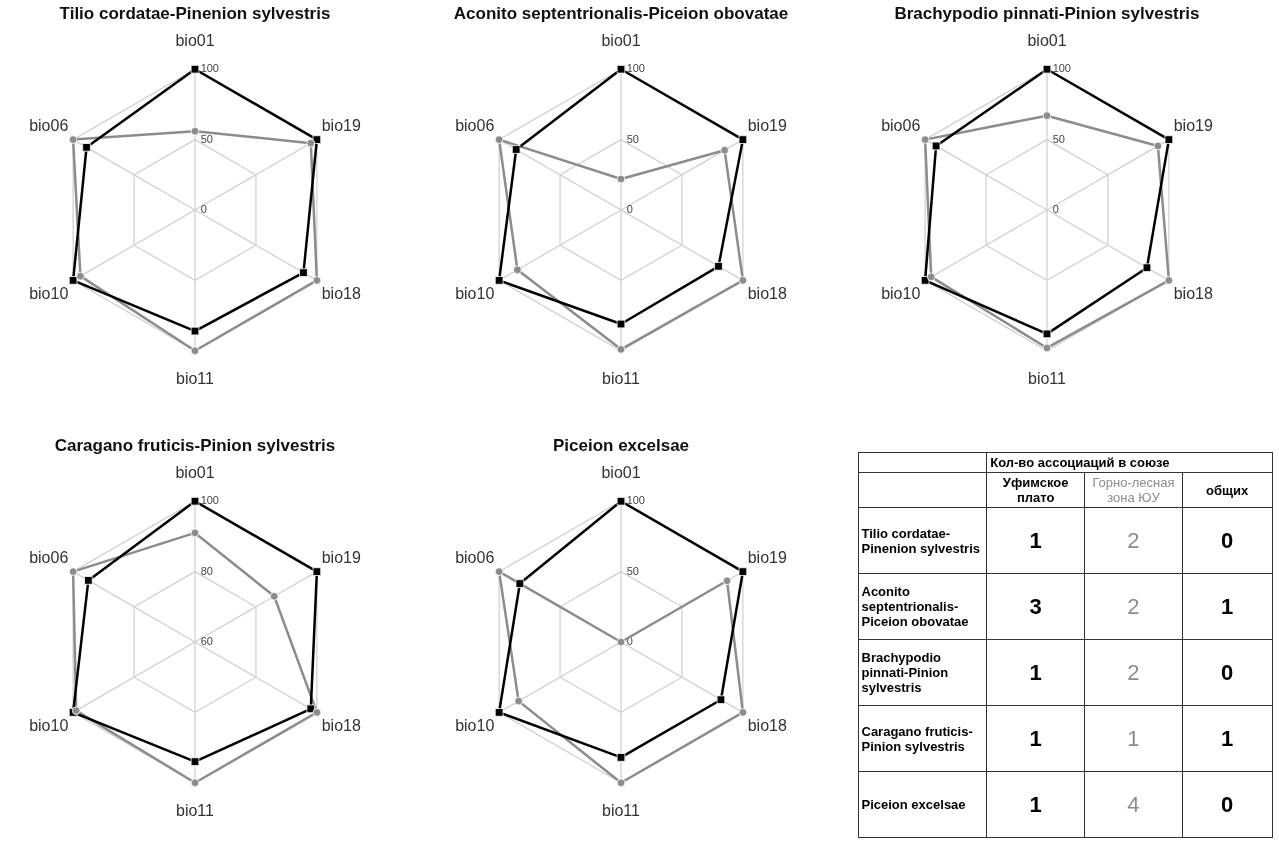 This screenshot has height=865, width=1279. What do you see at coordinates (1035, 606) in the screenshot?
I see `text: 3` at bounding box center [1035, 606].